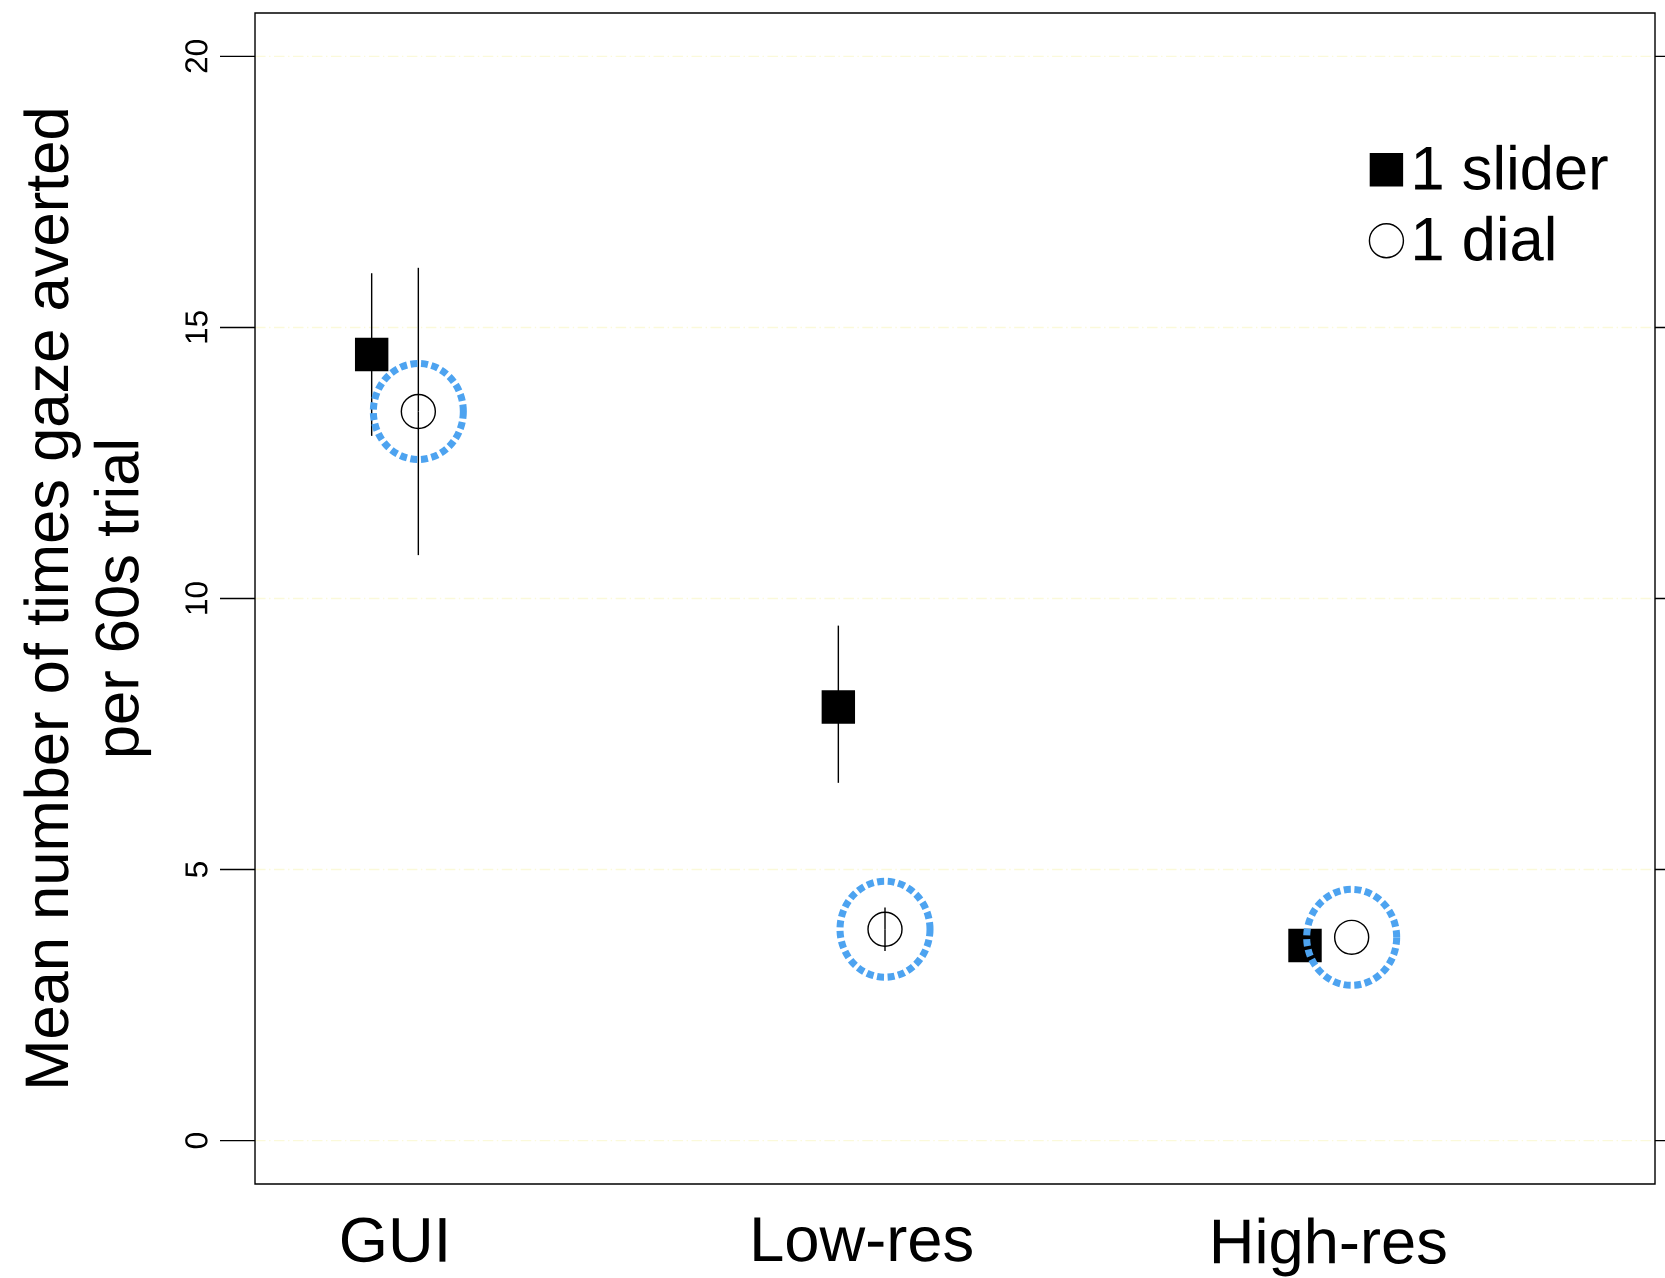 This screenshot has height=1278, width=1665. I want to click on x-tick-label: Low-res, so click(863, 1239).